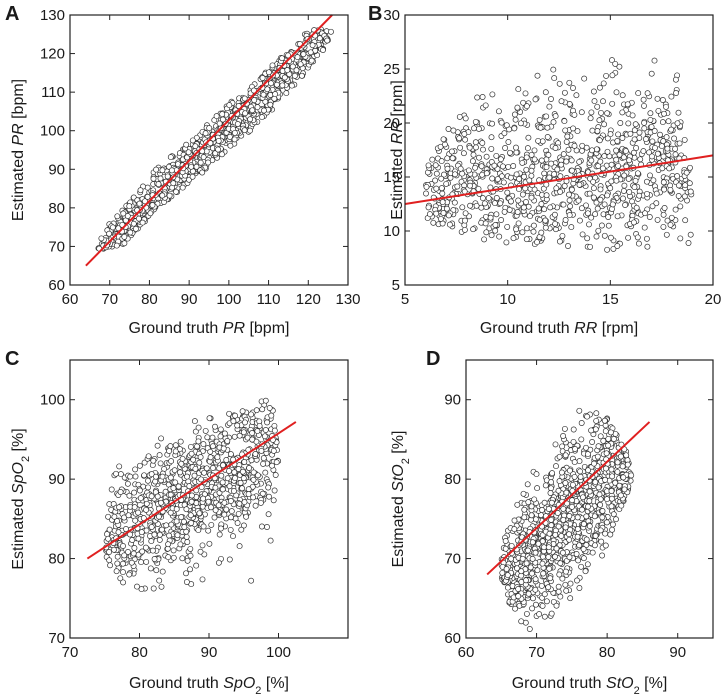  What do you see at coordinates (12, 14) in the screenshot?
I see `panel-letter-a: A` at bounding box center [12, 14].